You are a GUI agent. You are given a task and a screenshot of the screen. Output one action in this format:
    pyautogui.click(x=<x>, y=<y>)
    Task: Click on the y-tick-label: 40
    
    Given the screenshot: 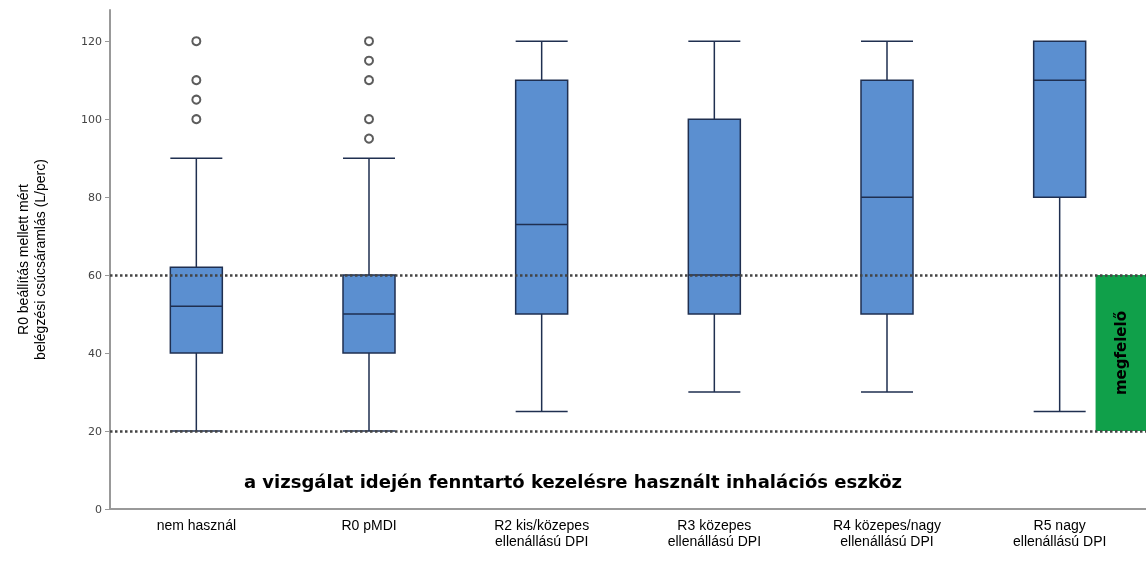 What is the action you would take?
    pyautogui.click(x=95, y=353)
    